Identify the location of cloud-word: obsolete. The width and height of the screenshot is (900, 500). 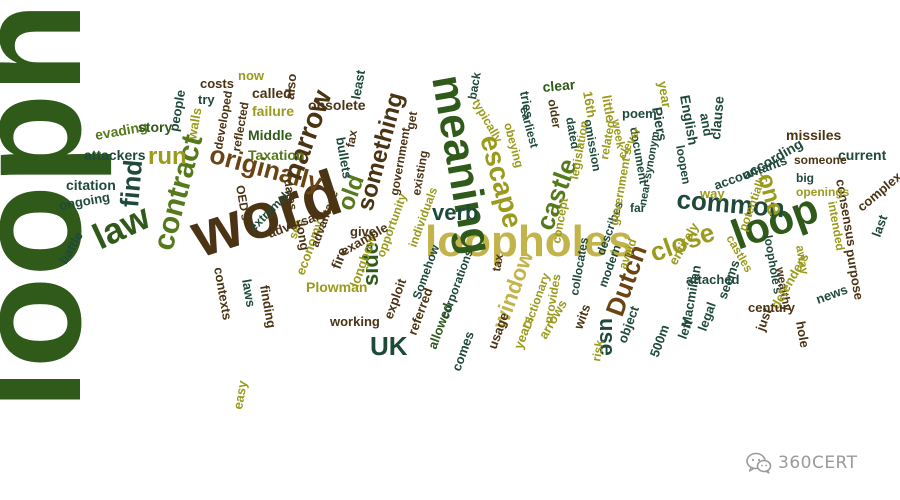
(337, 105).